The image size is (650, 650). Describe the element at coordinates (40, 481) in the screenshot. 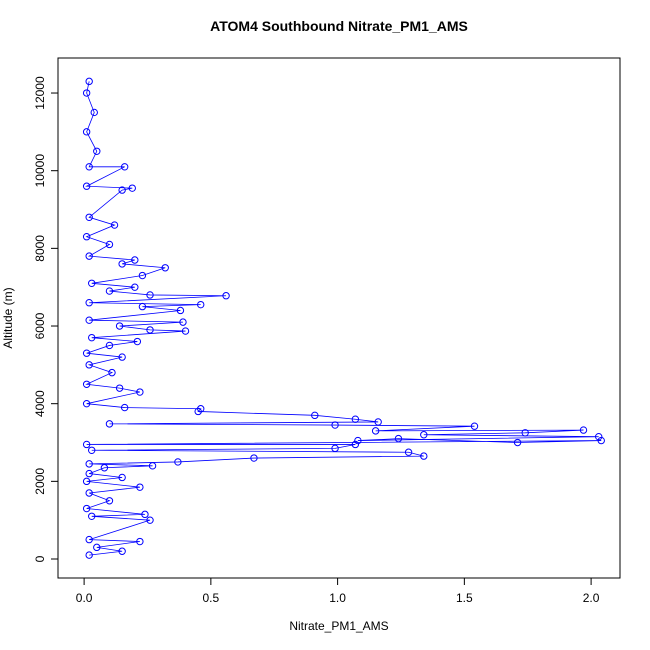

I see `y-tick-label: 2000` at that location.